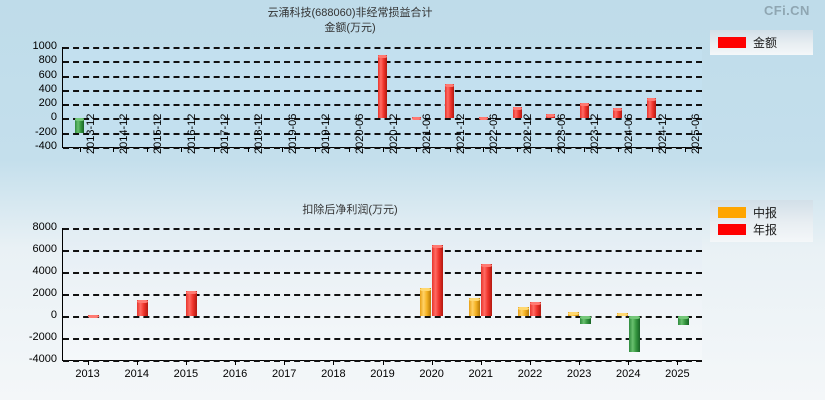  I want to click on x-axis-tick-label: 2024-12, so click(662, 133).